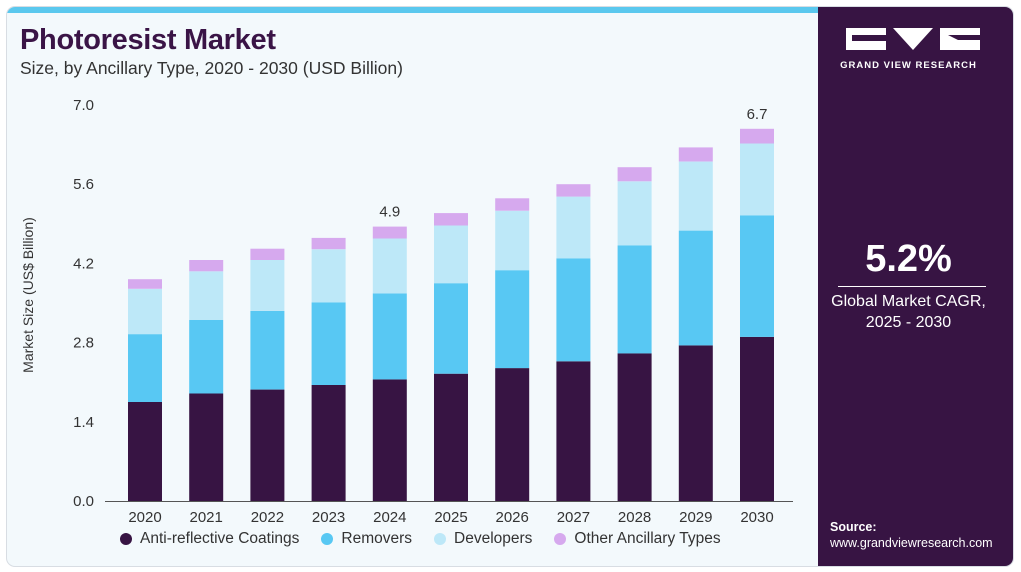 This screenshot has height=572, width=1021. What do you see at coordinates (493, 538) in the screenshot?
I see `legend-label: Developers` at bounding box center [493, 538].